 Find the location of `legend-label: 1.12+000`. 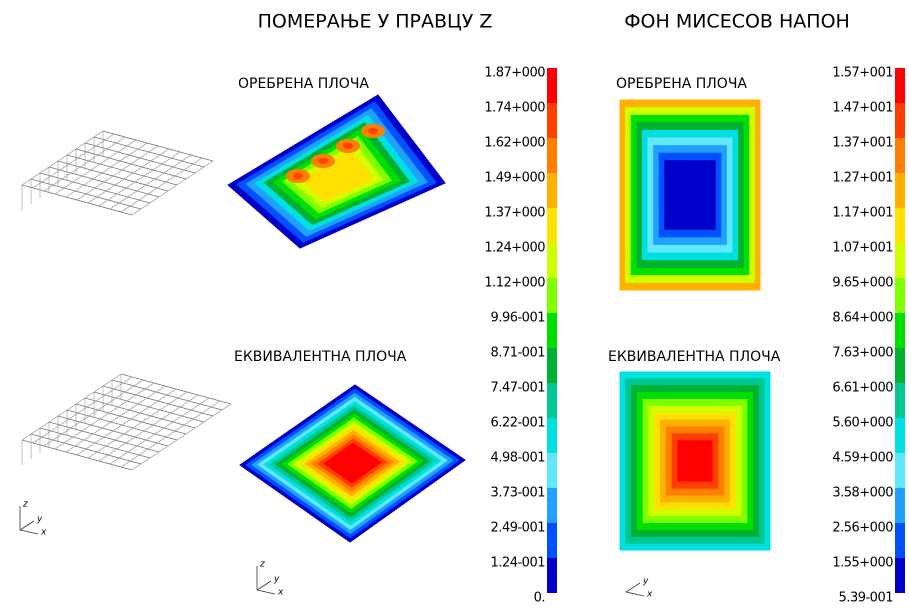

legend-label: 1.12+000 is located at coordinates (514, 283).